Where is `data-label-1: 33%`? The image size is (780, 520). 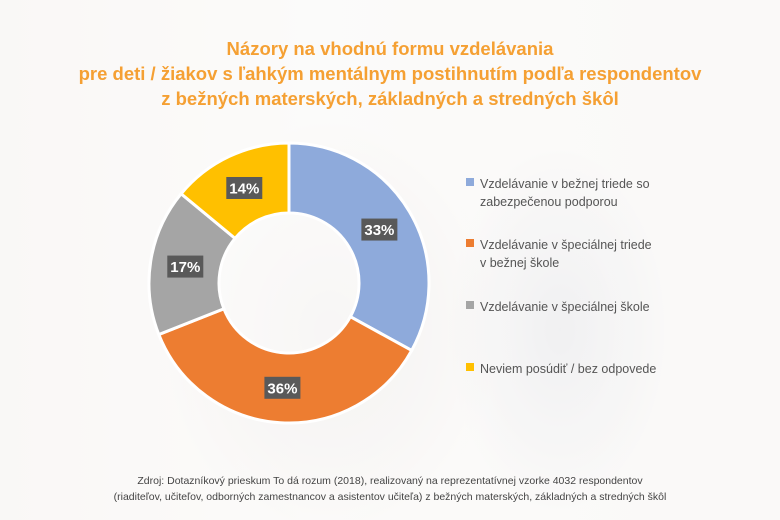 data-label-1: 33% is located at coordinates (379, 229).